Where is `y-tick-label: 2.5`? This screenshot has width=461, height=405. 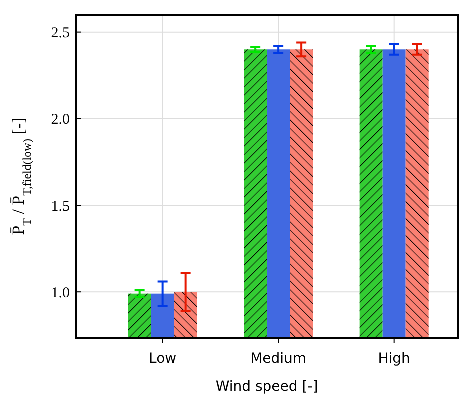 y-tick-label: 2.5 is located at coordinates (60, 34).